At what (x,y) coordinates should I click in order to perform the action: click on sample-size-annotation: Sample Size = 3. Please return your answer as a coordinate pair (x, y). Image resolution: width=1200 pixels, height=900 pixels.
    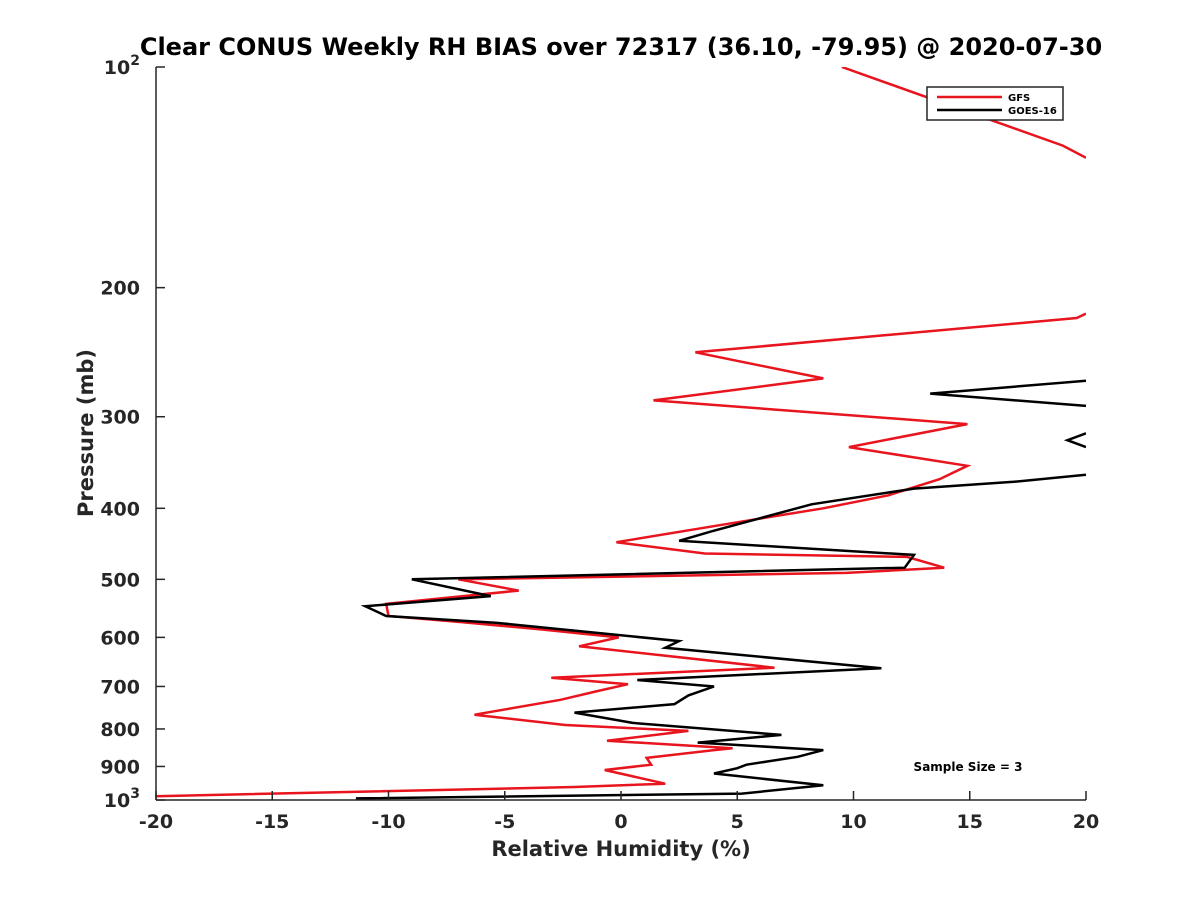
    Looking at the image, I should click on (968, 767).